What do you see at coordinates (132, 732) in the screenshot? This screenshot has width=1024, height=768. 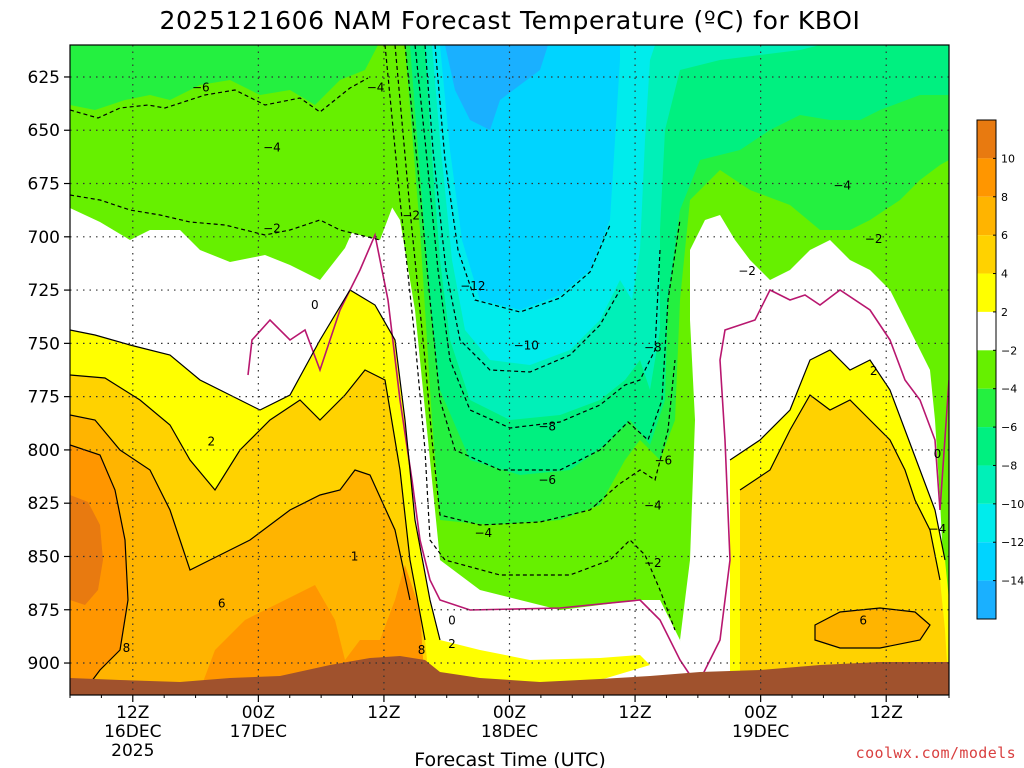 I see `x-tick-date: 16DEC` at bounding box center [132, 732].